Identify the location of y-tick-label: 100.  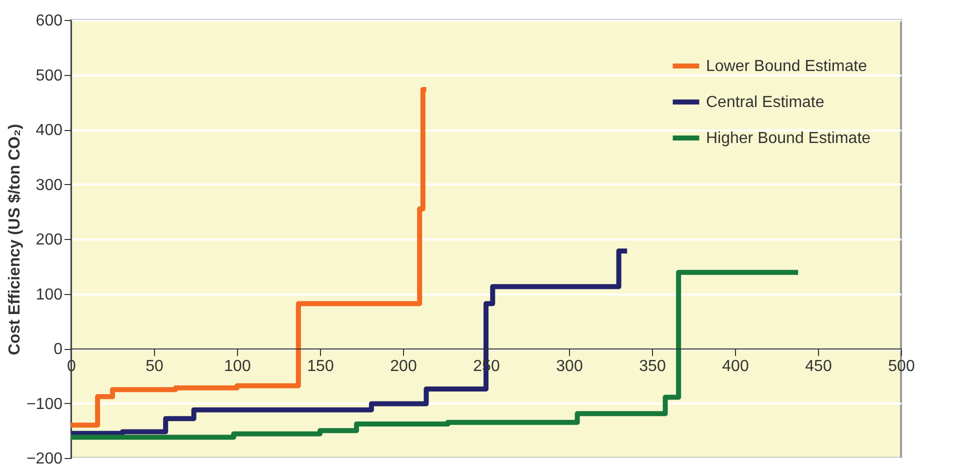
(49, 295).